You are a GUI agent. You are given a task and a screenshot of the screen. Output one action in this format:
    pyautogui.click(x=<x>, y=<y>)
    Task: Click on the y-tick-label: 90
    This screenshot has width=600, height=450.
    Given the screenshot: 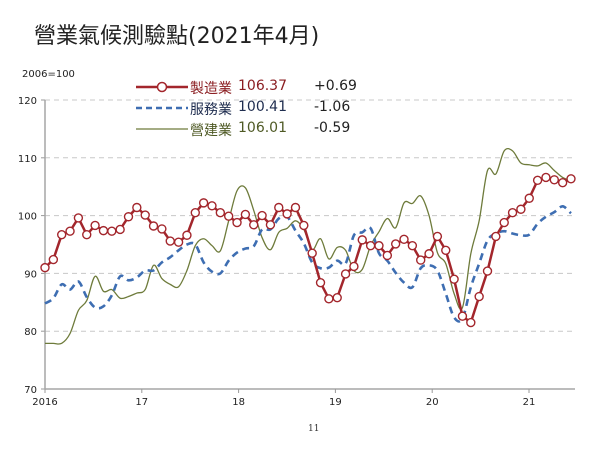 What is the action you would take?
    pyautogui.click(x=30, y=274)
    